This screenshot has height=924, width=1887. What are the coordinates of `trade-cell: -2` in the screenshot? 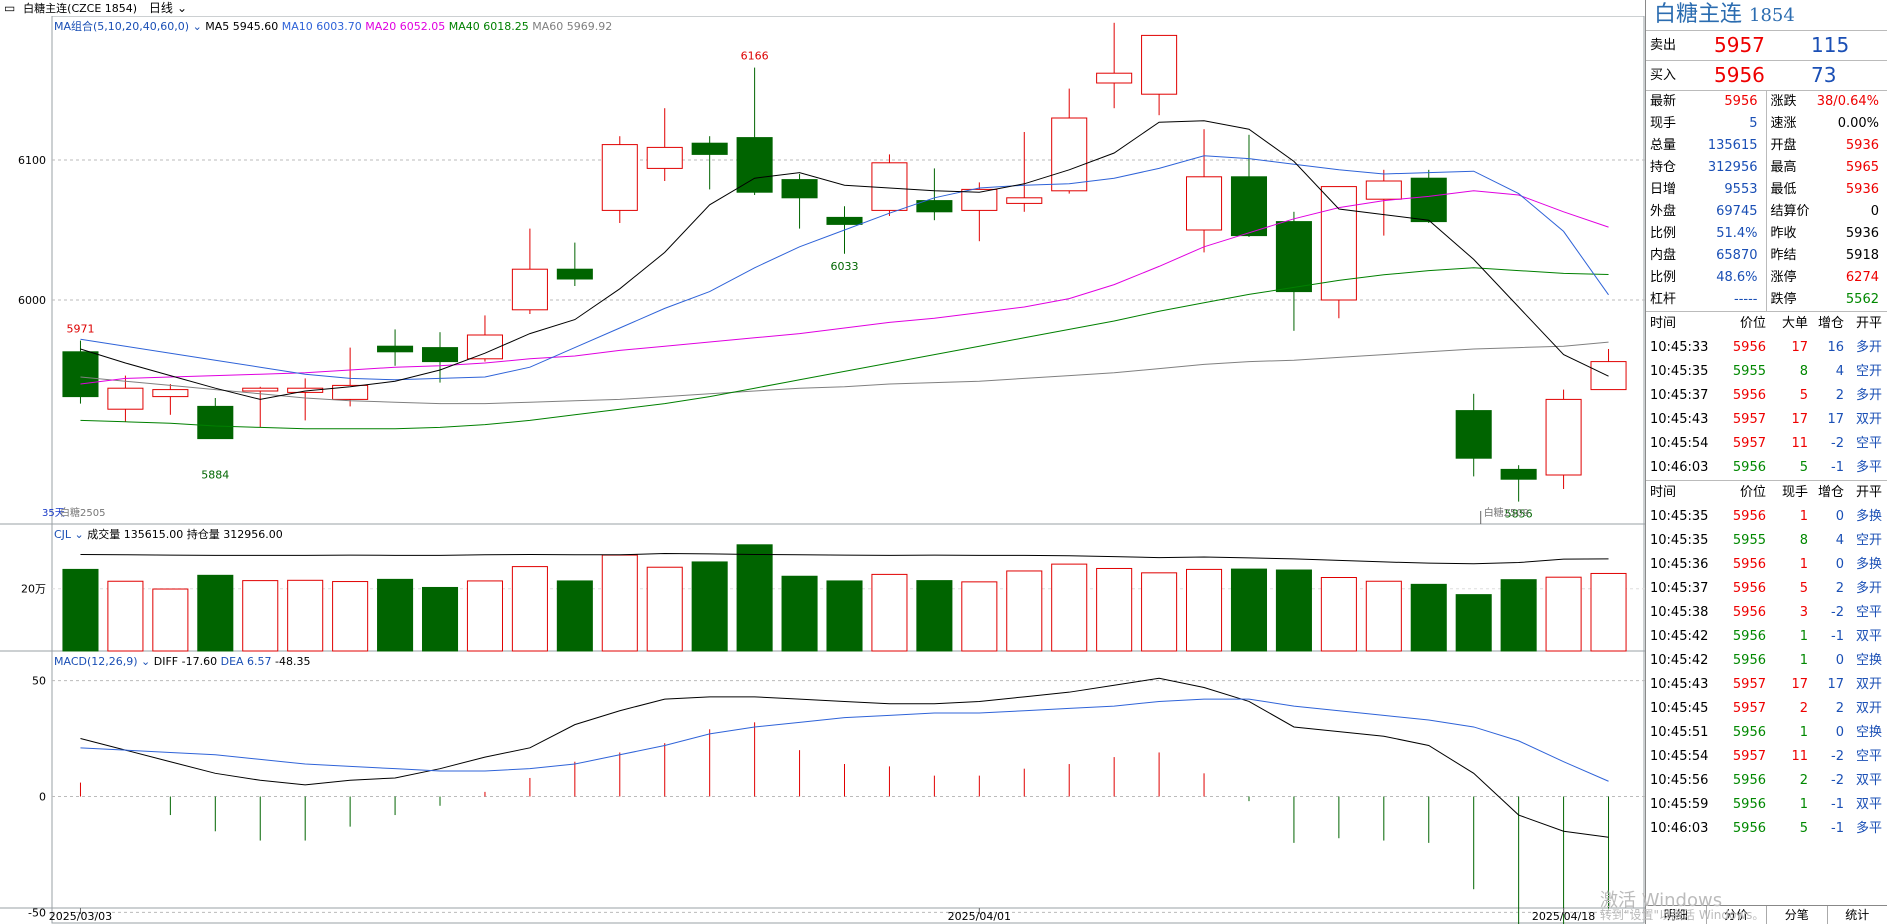 It's located at (1837, 443).